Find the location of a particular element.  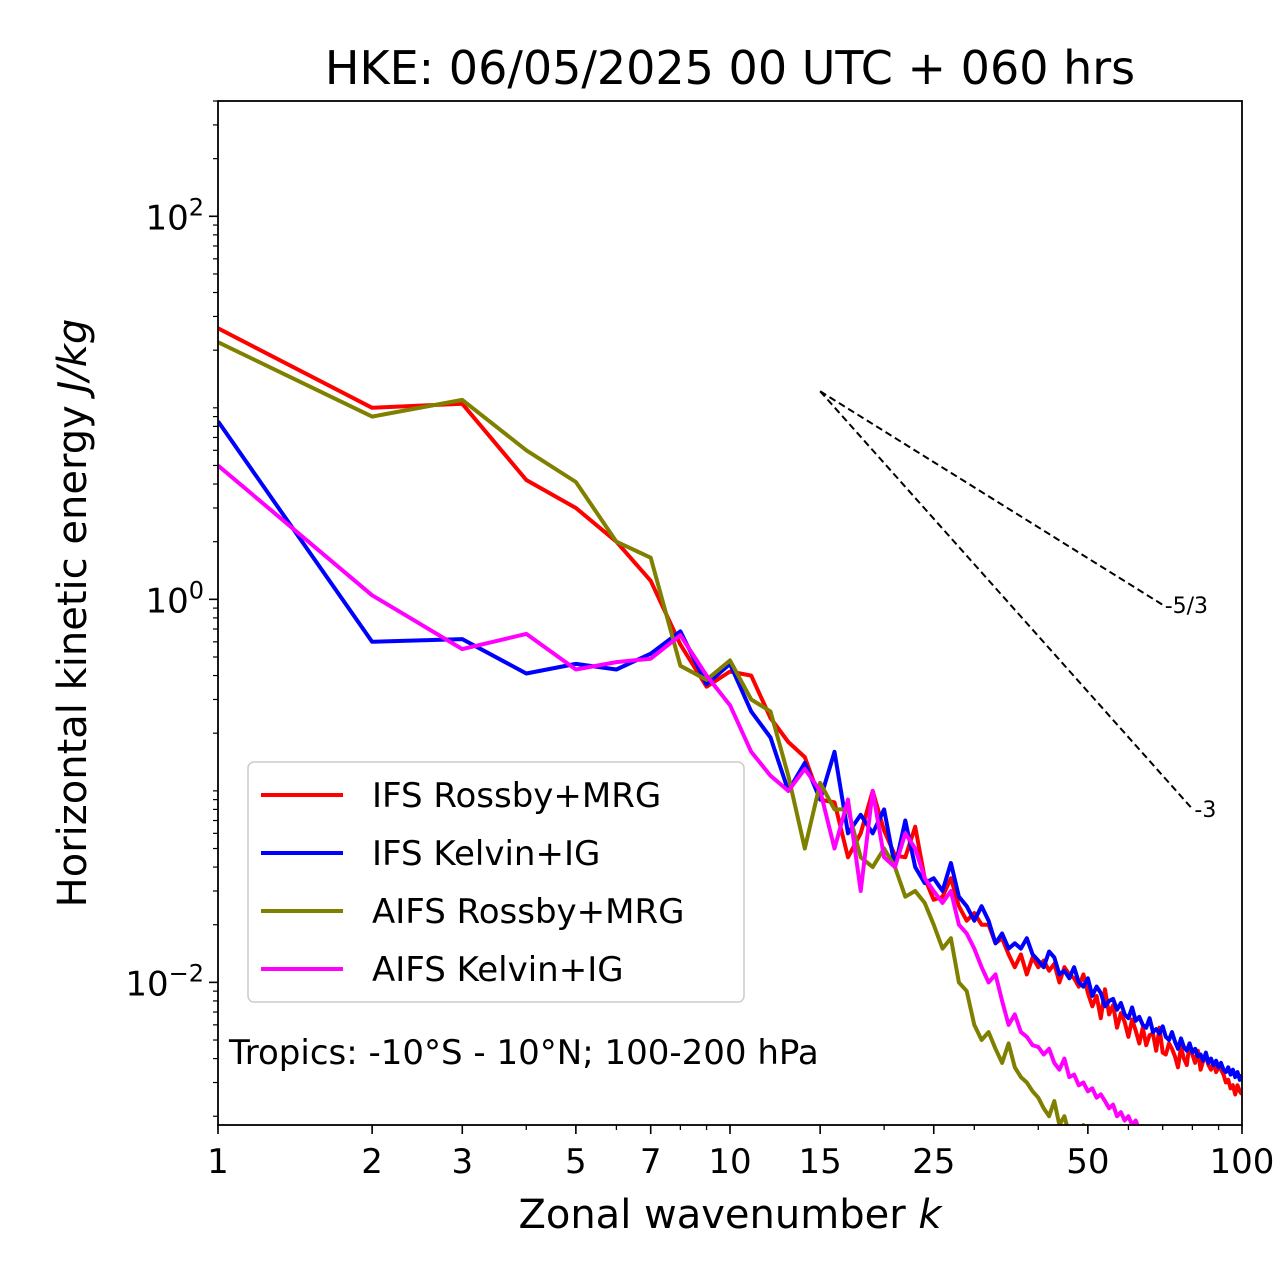

reference-line-label-2: -3 is located at coordinates (1205, 810).